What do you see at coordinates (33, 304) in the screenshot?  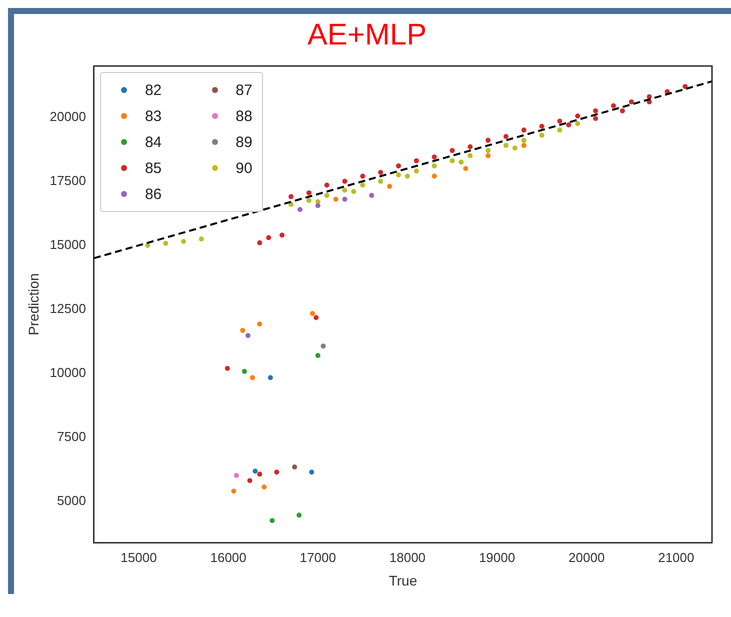 I see `y-axis-title: Prediction` at bounding box center [33, 304].